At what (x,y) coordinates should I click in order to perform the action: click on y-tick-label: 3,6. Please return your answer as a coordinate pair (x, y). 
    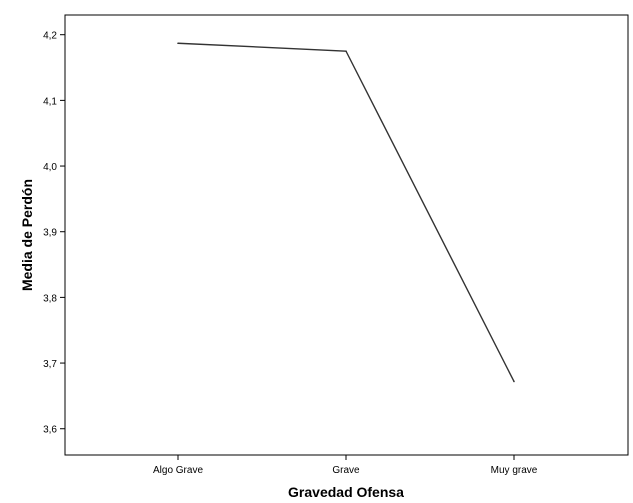
    Looking at the image, I should click on (50, 430).